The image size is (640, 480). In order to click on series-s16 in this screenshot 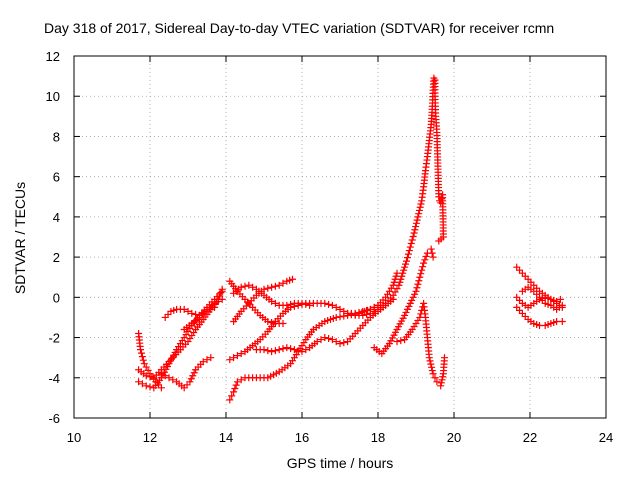, I will do `click(420, 344)`.